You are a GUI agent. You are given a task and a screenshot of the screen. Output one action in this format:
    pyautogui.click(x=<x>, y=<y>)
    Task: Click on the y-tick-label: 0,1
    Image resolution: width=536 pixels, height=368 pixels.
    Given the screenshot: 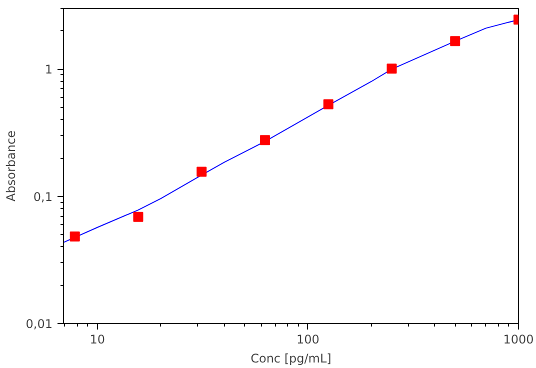 What is the action you would take?
    pyautogui.click(x=43, y=197)
    